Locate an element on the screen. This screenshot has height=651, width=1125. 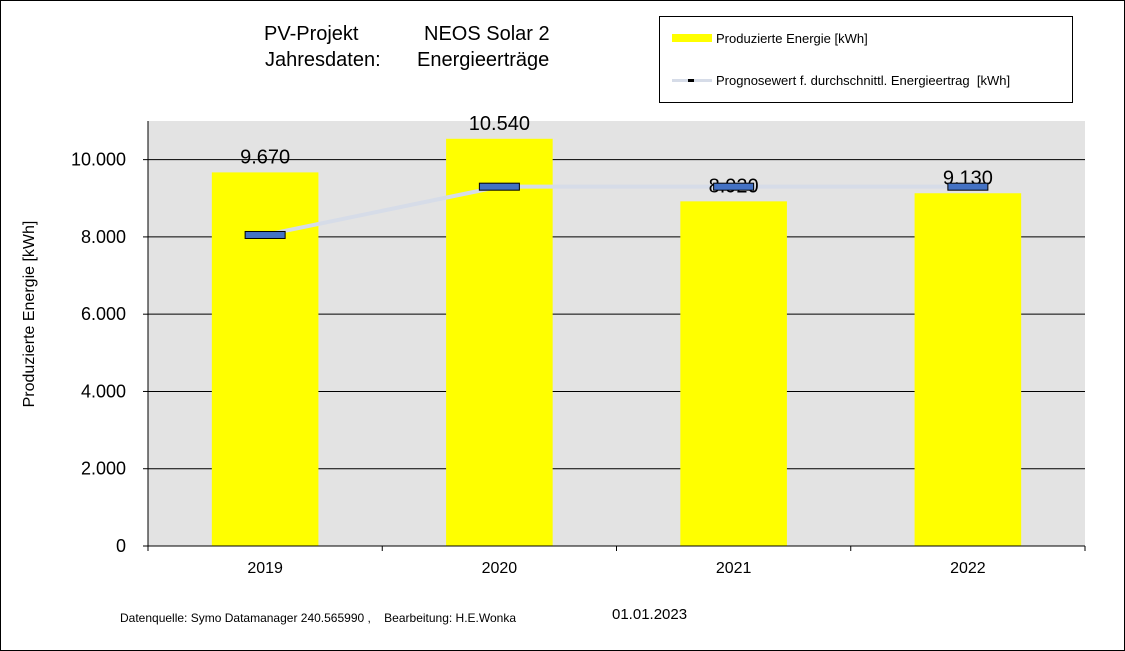
x-tick-label: 2020 is located at coordinates (500, 568).